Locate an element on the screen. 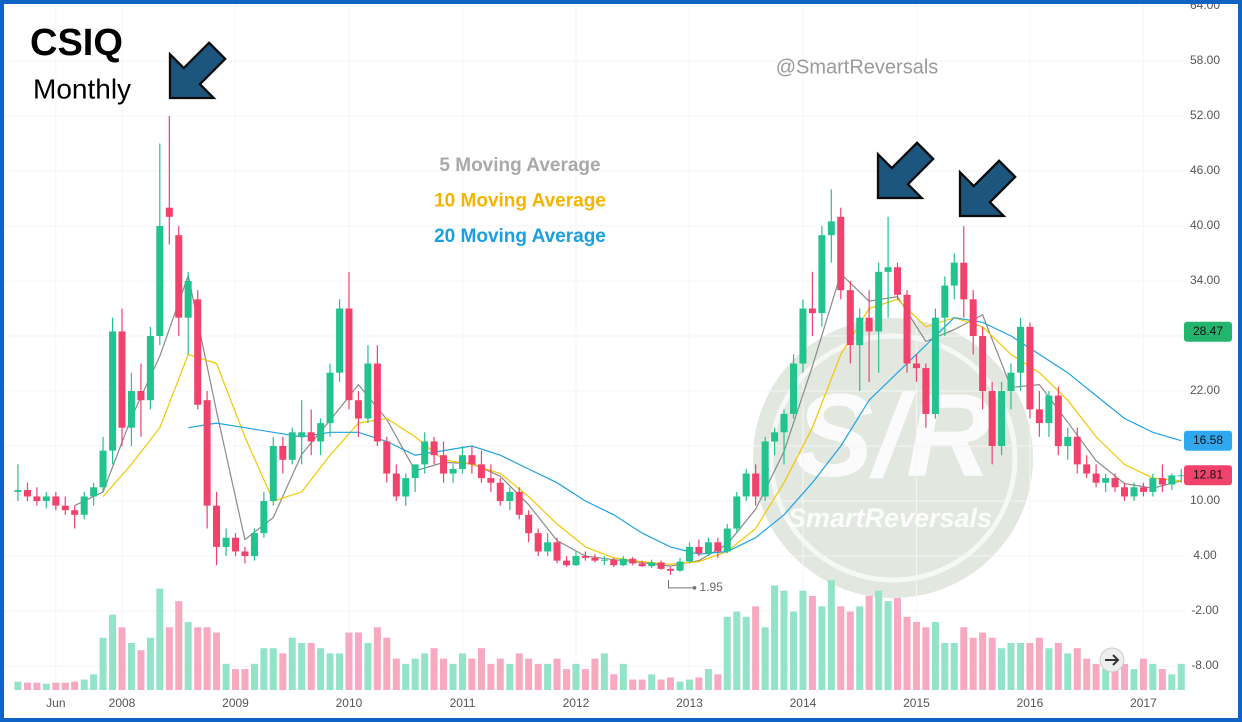 This screenshot has width=1242, height=722. price-tag is located at coordinates (1208, 331).